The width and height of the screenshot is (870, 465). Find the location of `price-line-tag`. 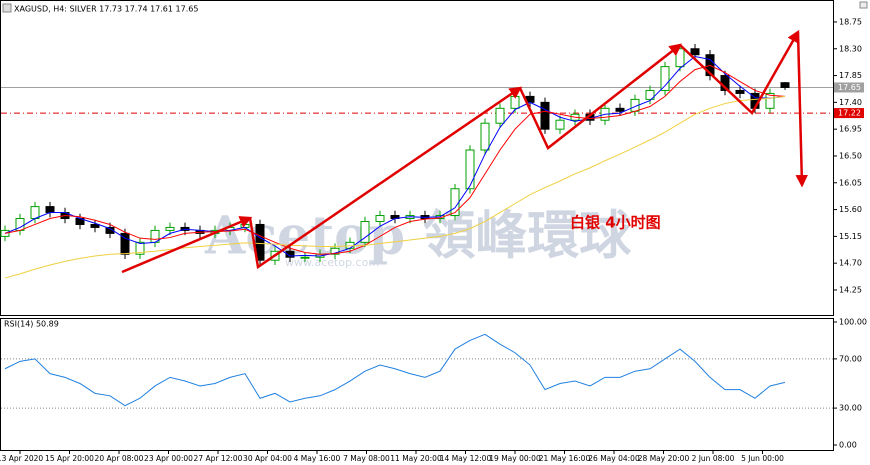

price-line-tag is located at coordinates (849, 87).